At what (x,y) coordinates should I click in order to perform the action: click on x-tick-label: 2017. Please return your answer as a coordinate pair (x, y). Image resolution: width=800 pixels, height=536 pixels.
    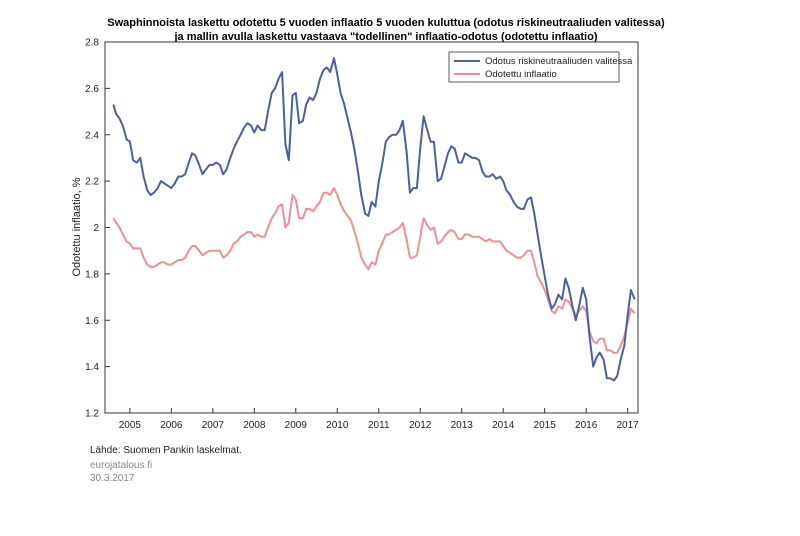
    Looking at the image, I should click on (628, 425).